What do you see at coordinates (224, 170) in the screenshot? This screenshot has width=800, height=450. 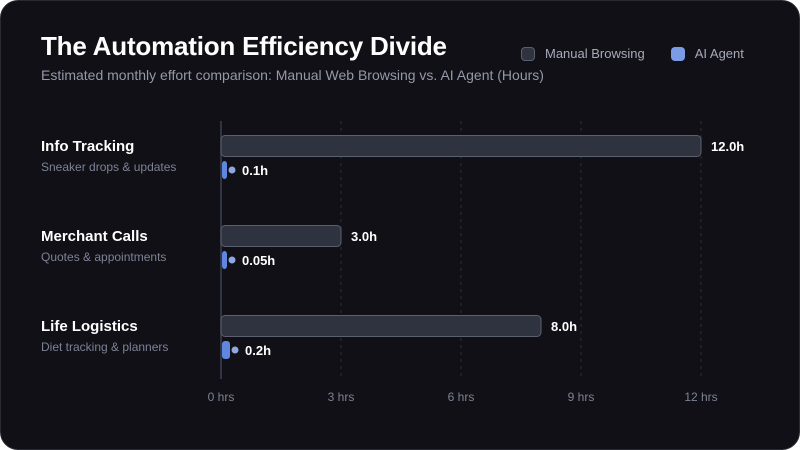 I see `bar-ai-info-tracking` at bounding box center [224, 170].